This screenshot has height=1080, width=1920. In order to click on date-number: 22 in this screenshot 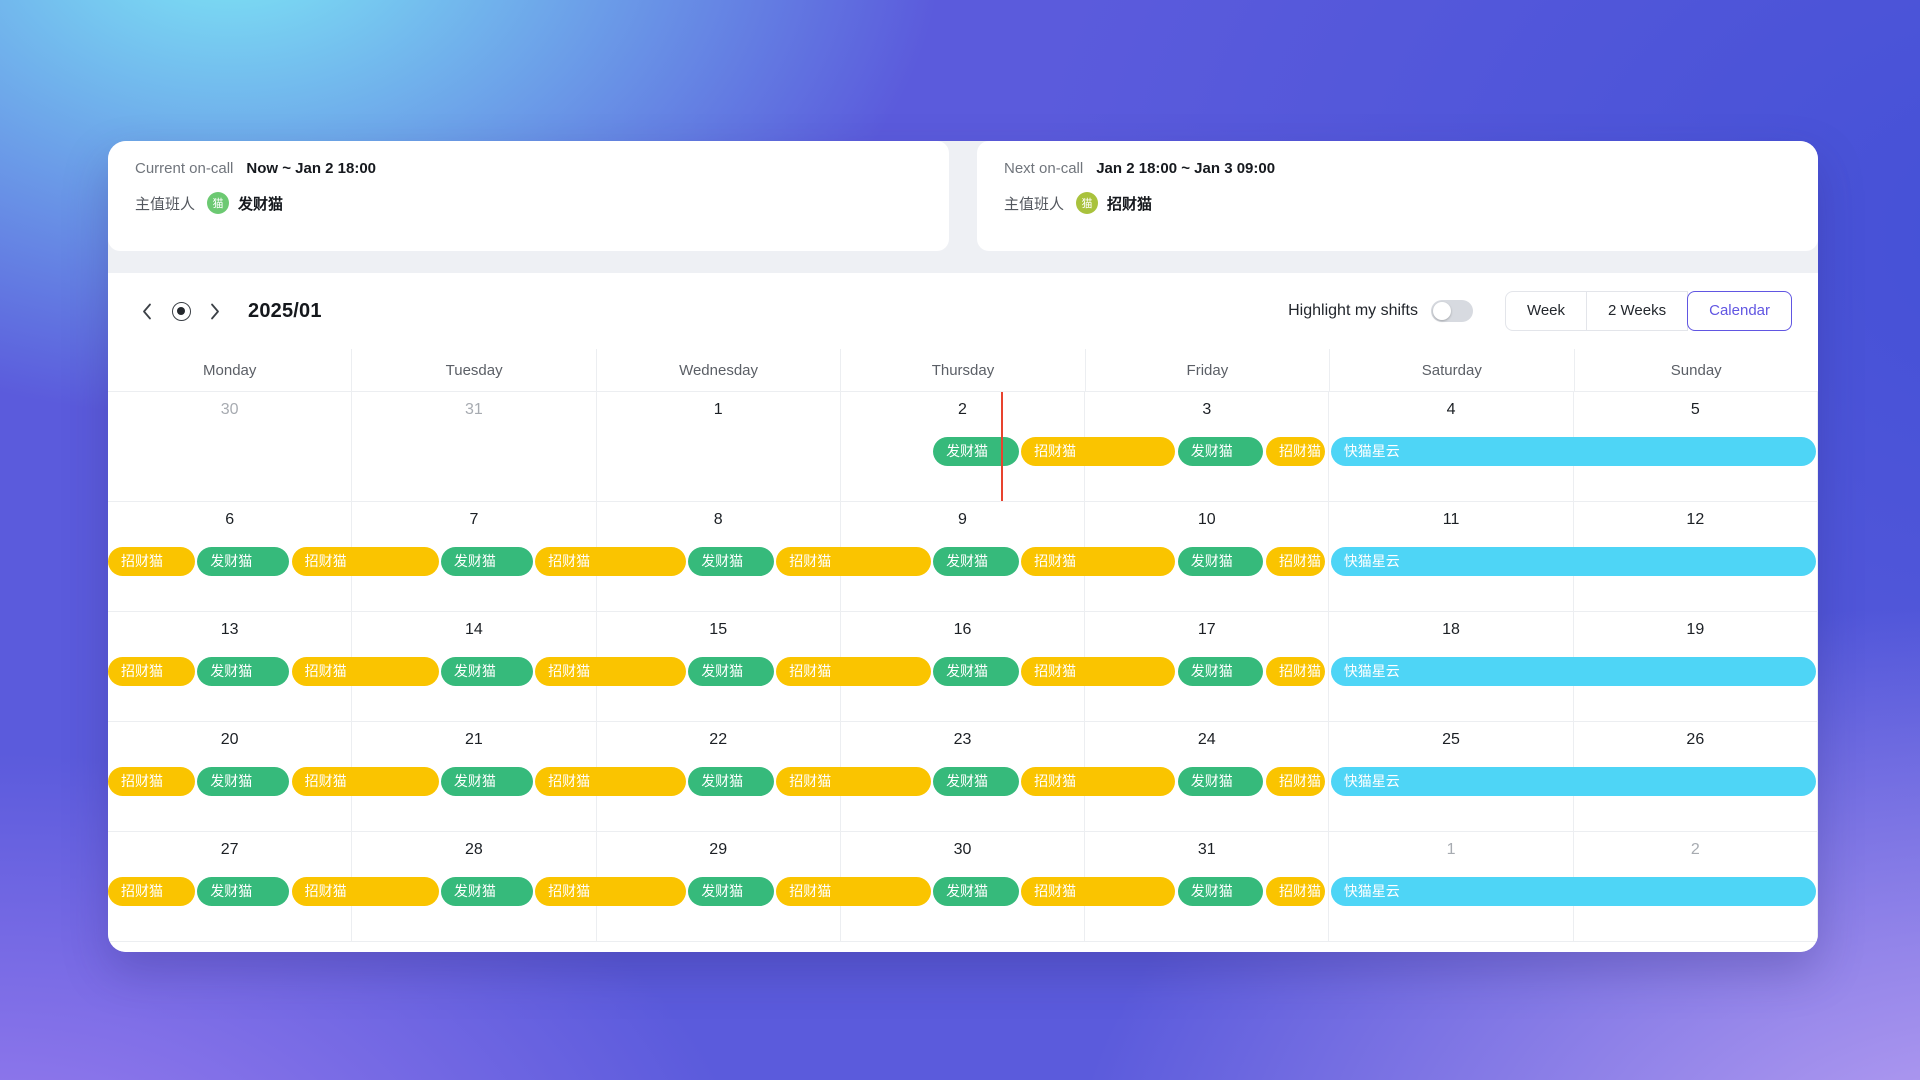, I will do `click(718, 739)`.